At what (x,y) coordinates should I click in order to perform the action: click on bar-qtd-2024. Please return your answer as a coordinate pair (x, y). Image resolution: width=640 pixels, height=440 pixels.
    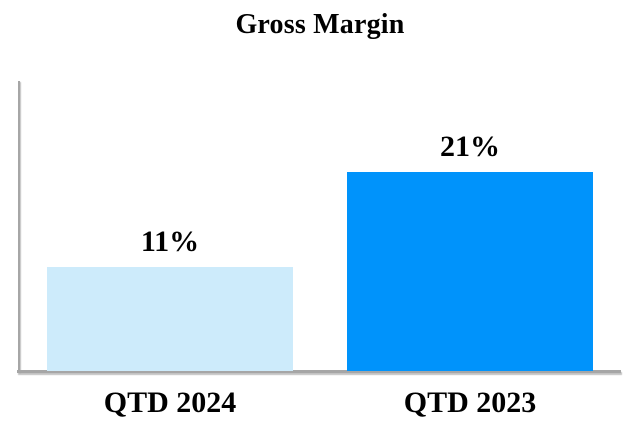
    Looking at the image, I should click on (170, 319).